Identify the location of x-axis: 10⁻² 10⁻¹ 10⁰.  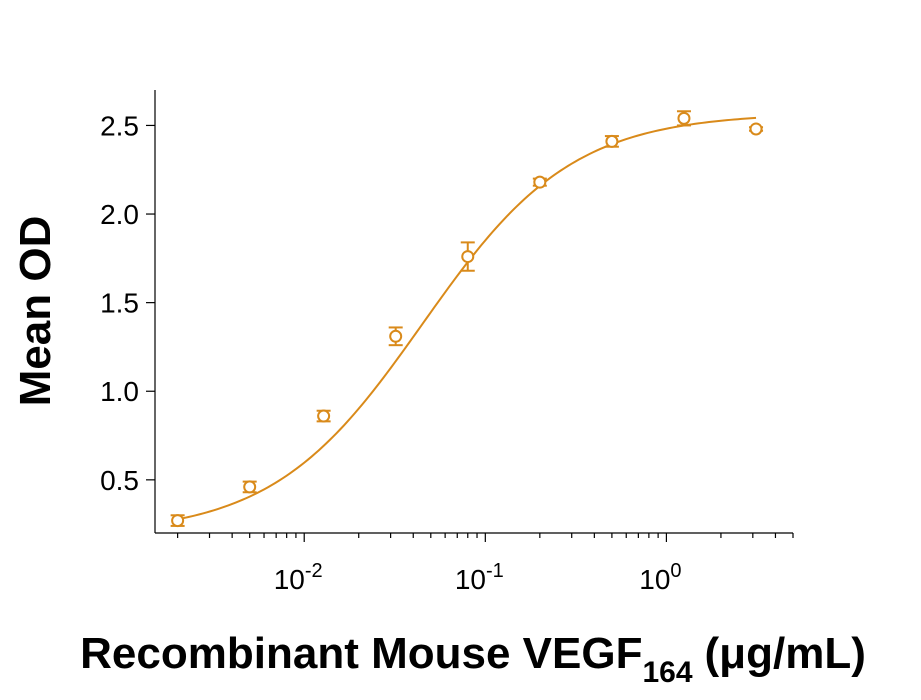
(474, 563).